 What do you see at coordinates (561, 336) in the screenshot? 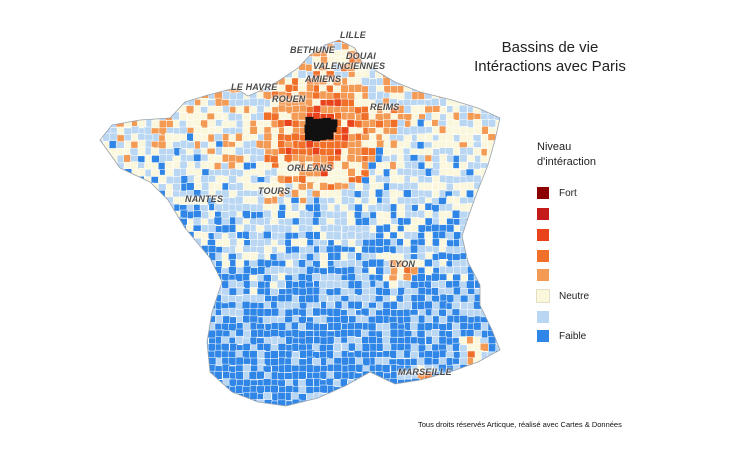
I see `legend-item-faible: Faible` at bounding box center [561, 336].